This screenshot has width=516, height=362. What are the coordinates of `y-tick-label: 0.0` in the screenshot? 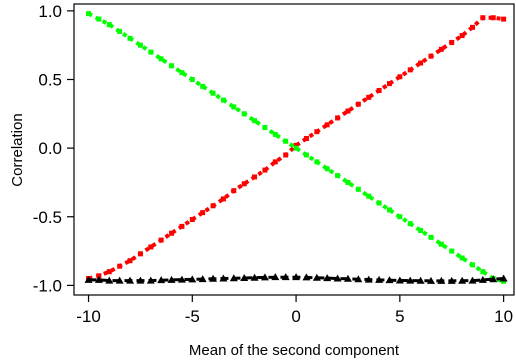 It's located at (50, 148).